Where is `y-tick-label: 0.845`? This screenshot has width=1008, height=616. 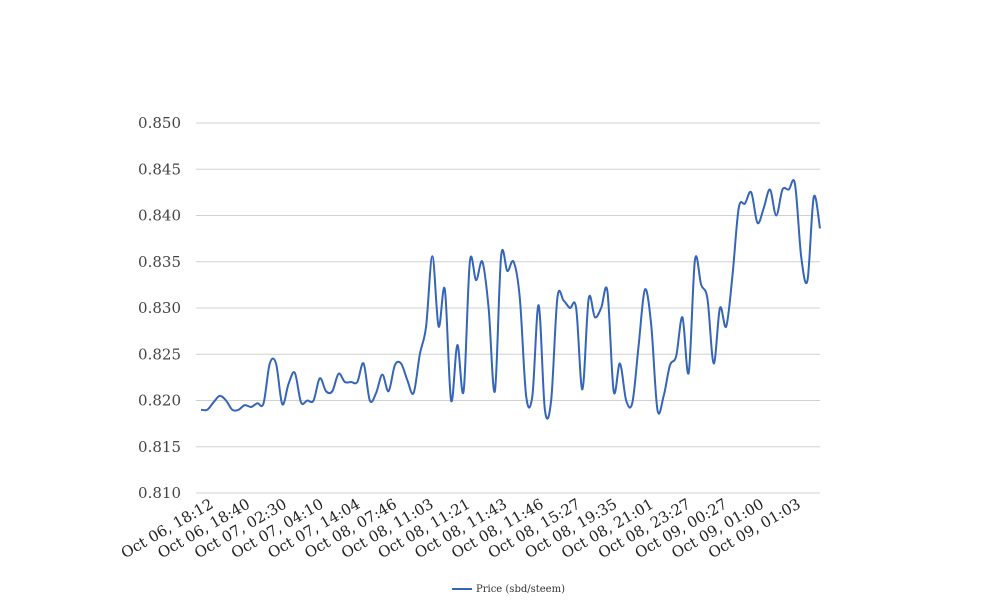
y-tick-label: 0.845 is located at coordinates (159, 169).